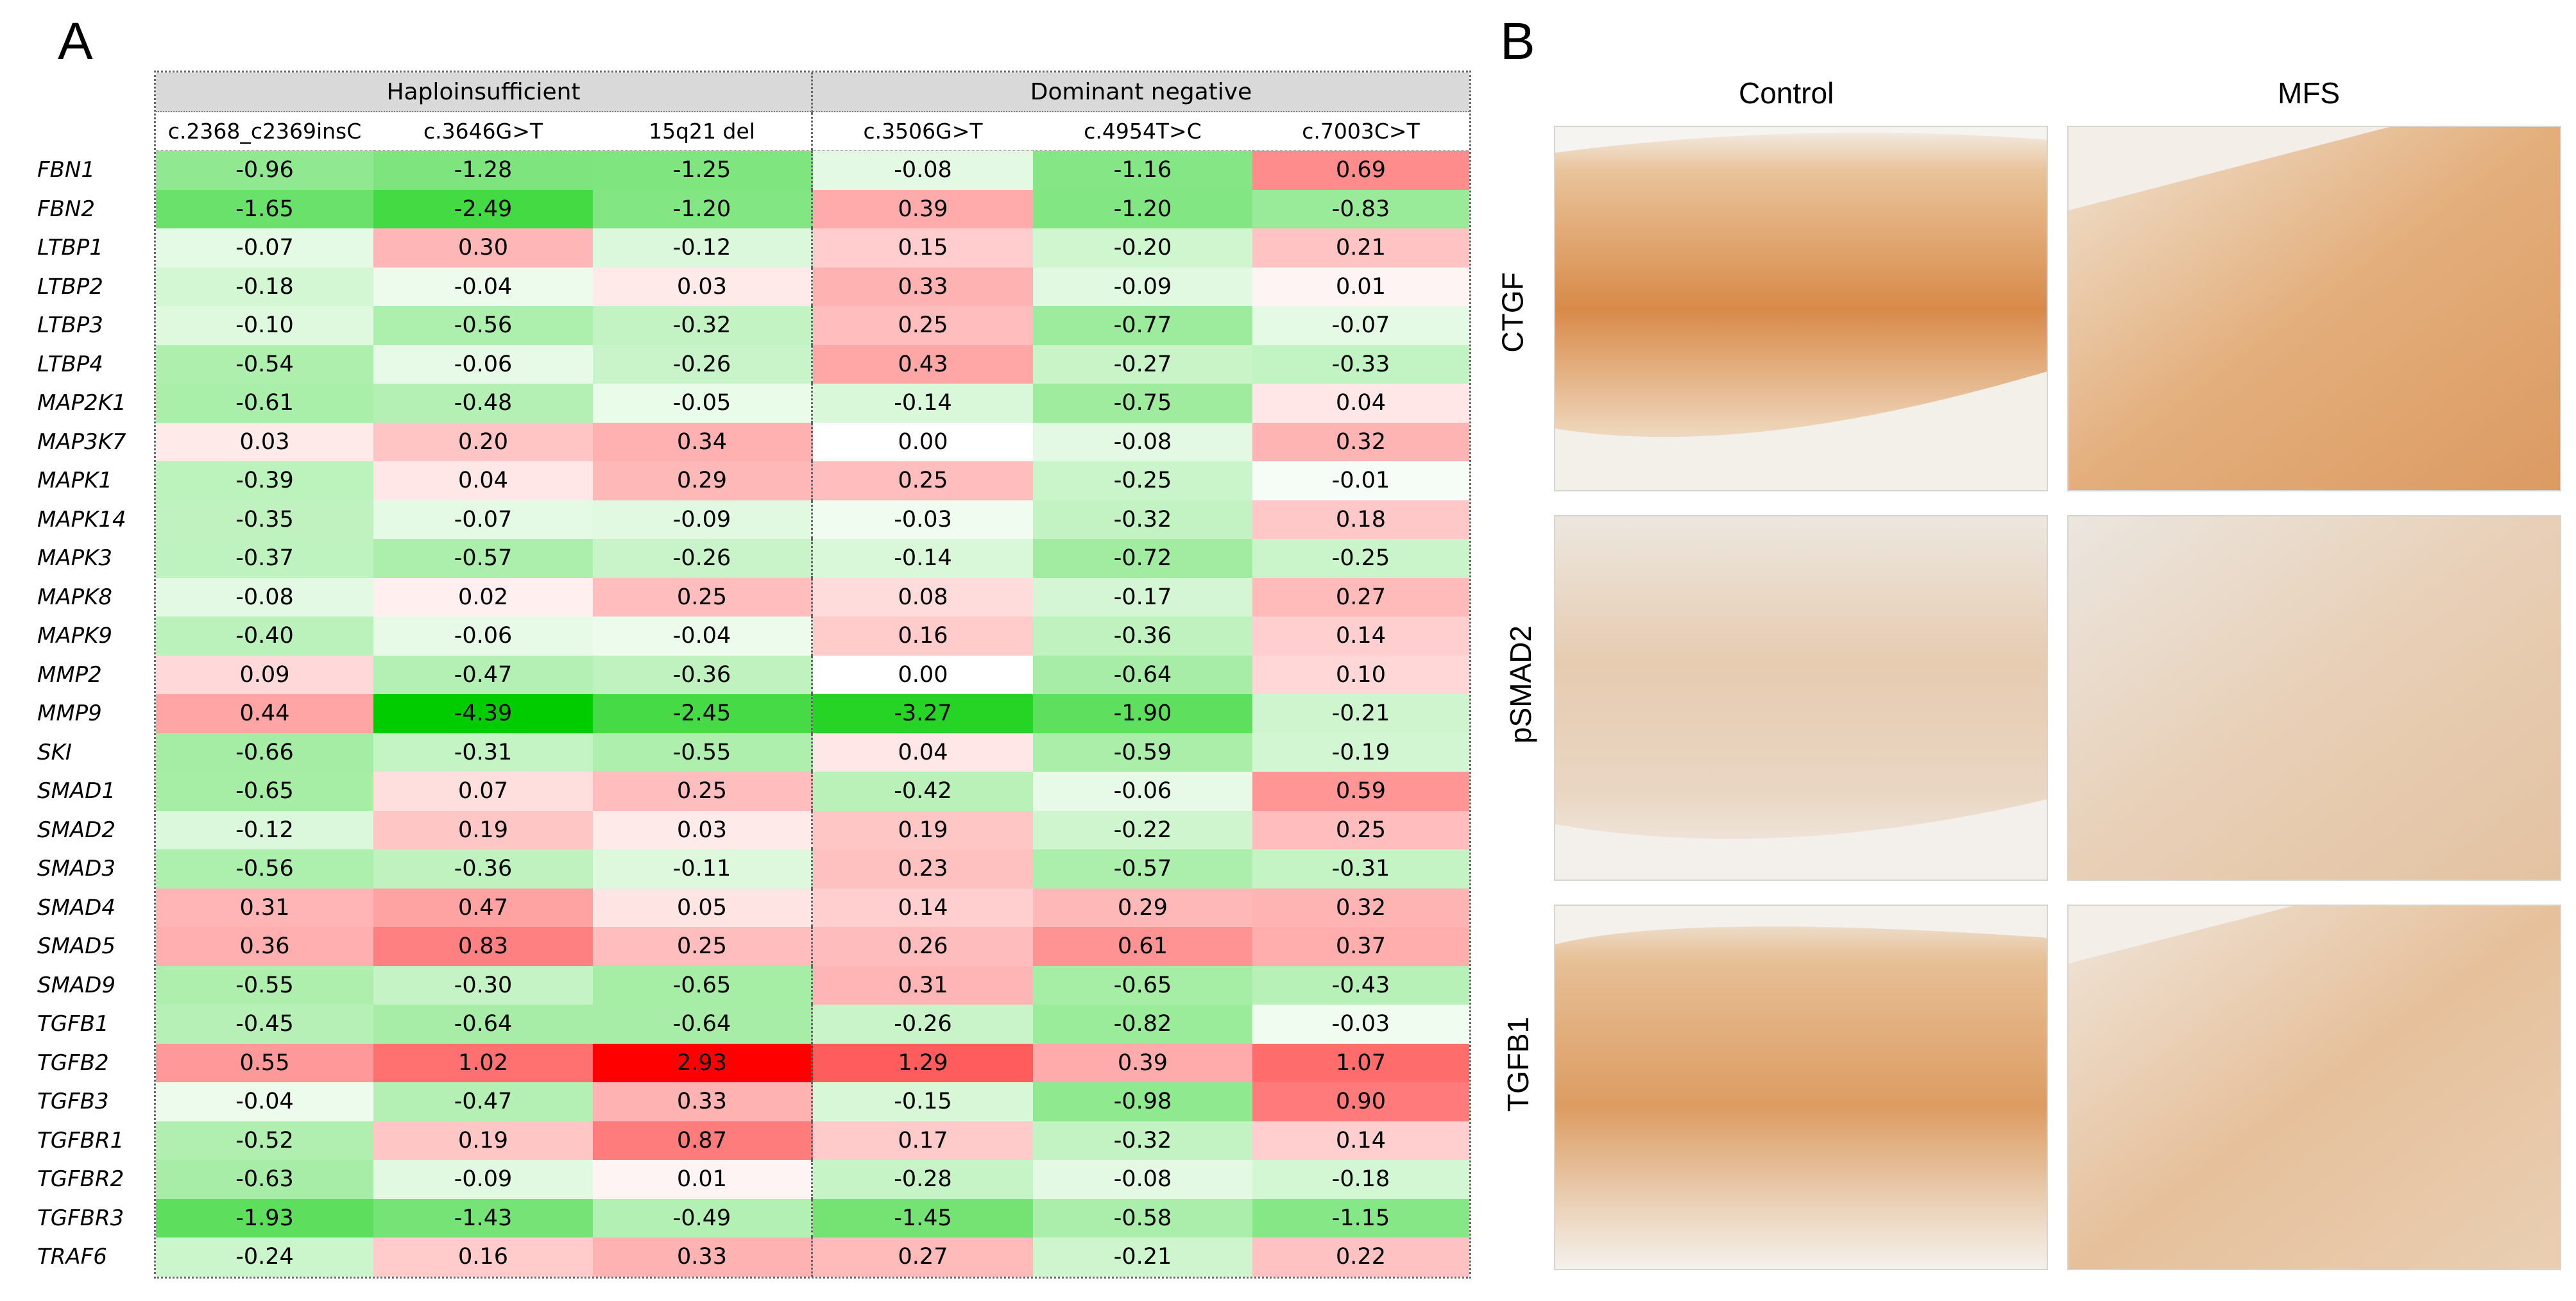 The height and width of the screenshot is (1301, 2576). Describe the element at coordinates (1142, 1179) in the screenshot. I see `heatmap-cell: -0.08` at that location.